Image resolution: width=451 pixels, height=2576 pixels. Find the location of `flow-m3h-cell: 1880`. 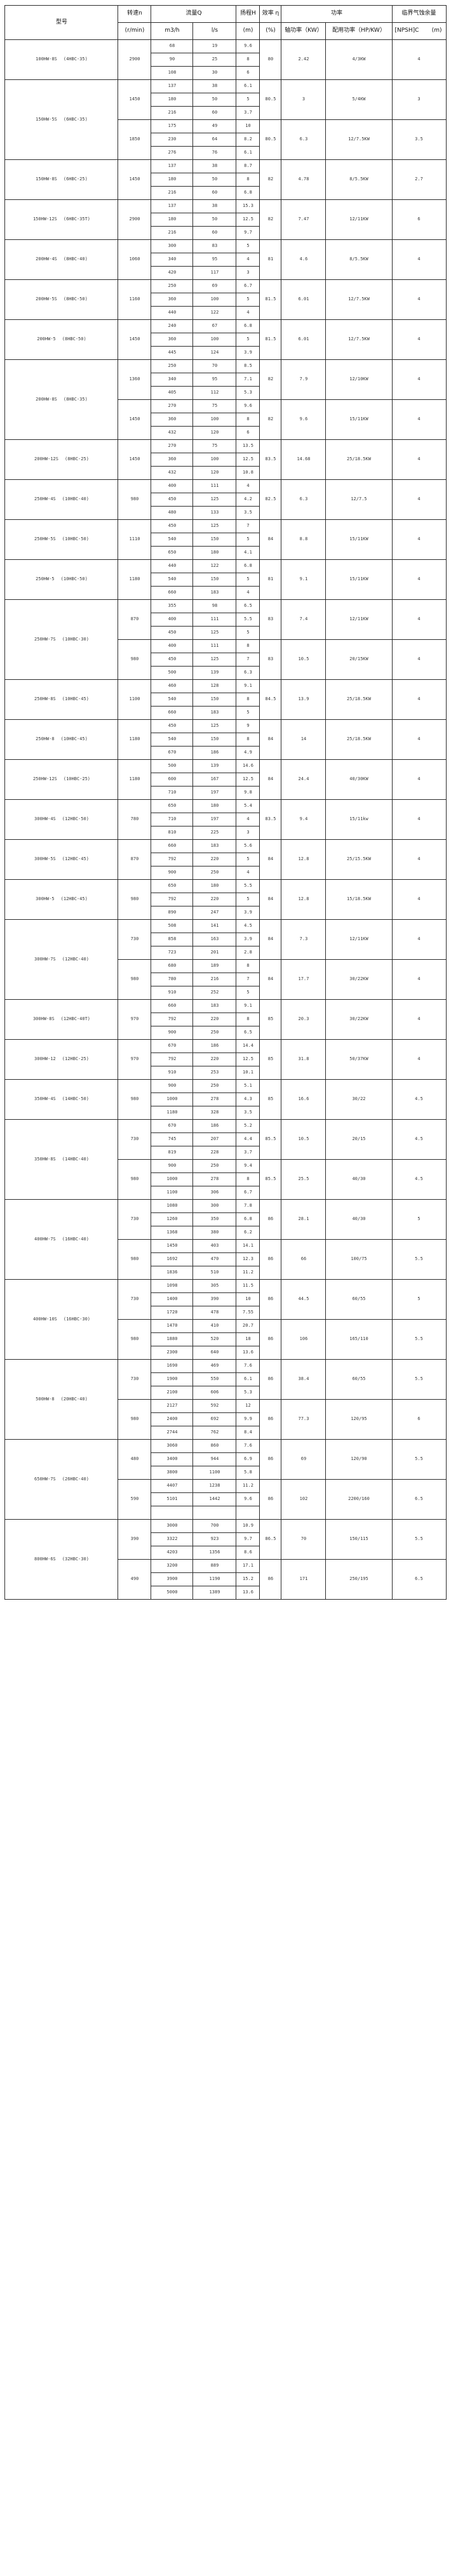

flow-m3h-cell: 1880 is located at coordinates (172, 1339).